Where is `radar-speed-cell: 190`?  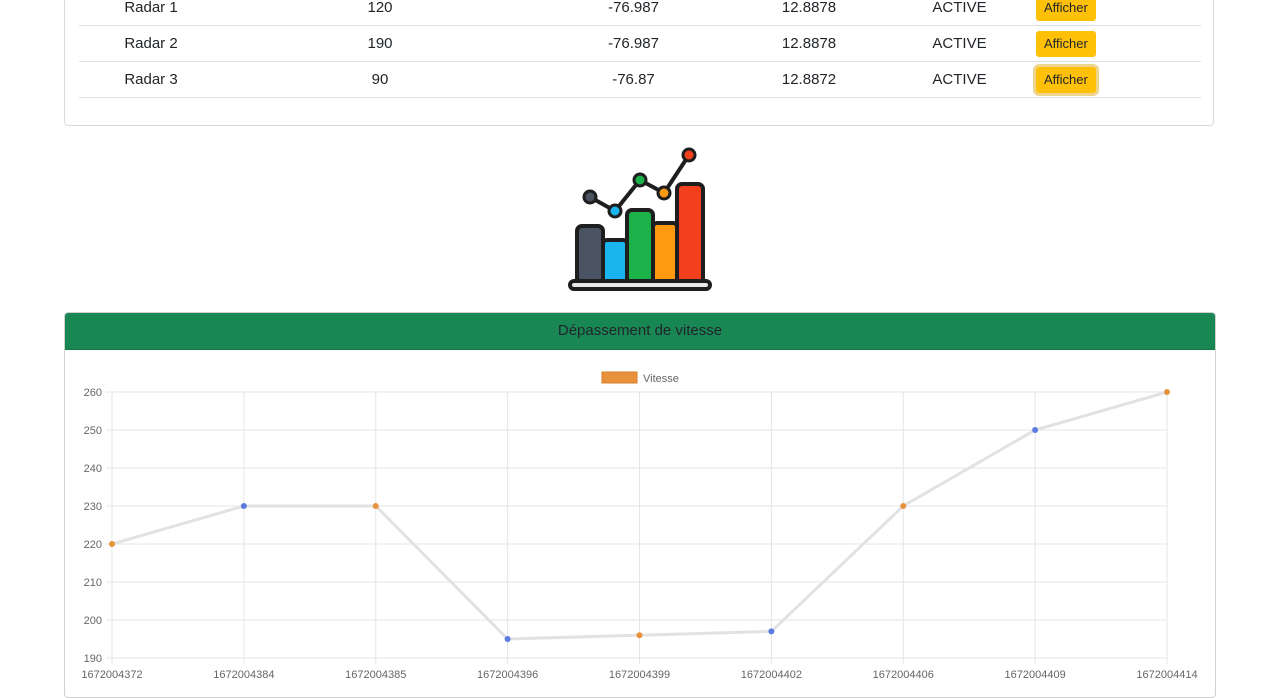
radar-speed-cell: 190 is located at coordinates (380, 43).